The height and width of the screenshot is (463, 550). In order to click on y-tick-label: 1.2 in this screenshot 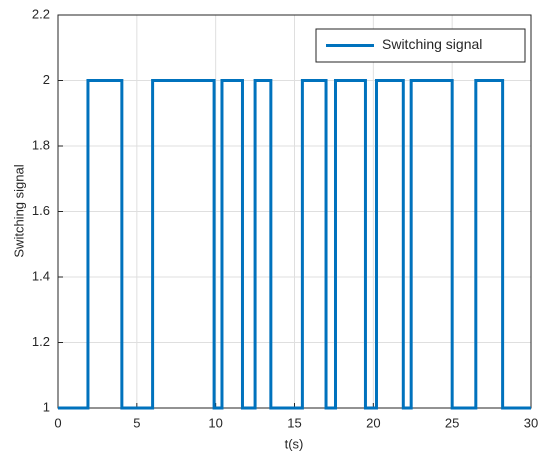, I will do `click(41, 341)`.